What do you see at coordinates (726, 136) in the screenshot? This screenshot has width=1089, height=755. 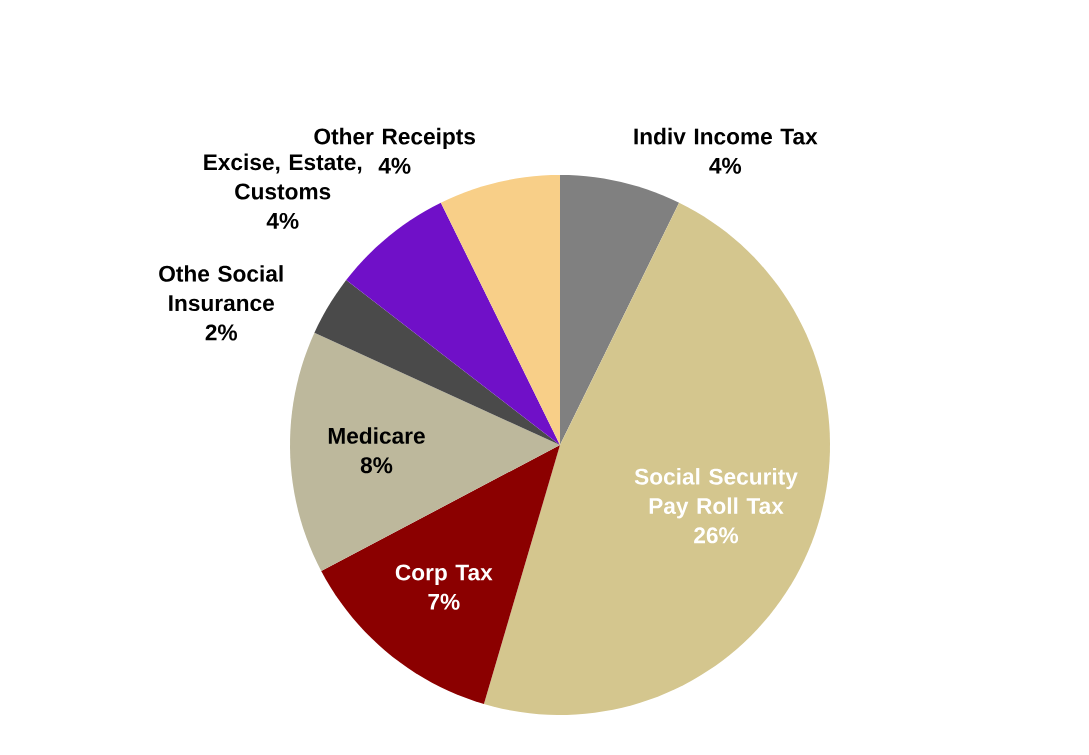 I see `slice-label: Indiv Income Tax` at bounding box center [726, 136].